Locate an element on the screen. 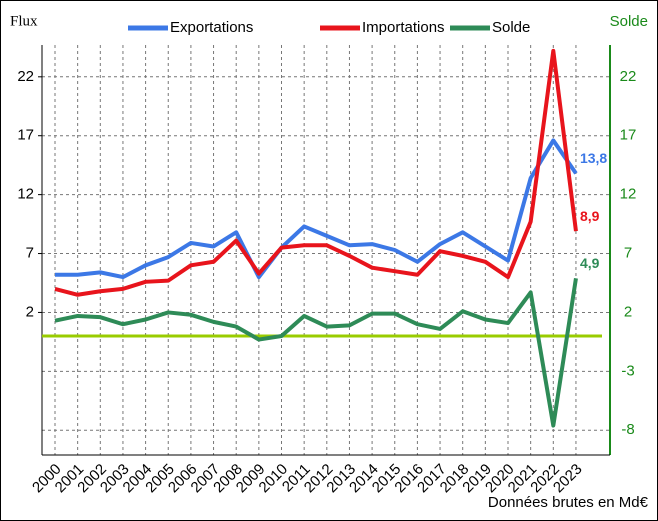 This screenshot has height=521, width=658. legend-label: Solde is located at coordinates (511, 27).